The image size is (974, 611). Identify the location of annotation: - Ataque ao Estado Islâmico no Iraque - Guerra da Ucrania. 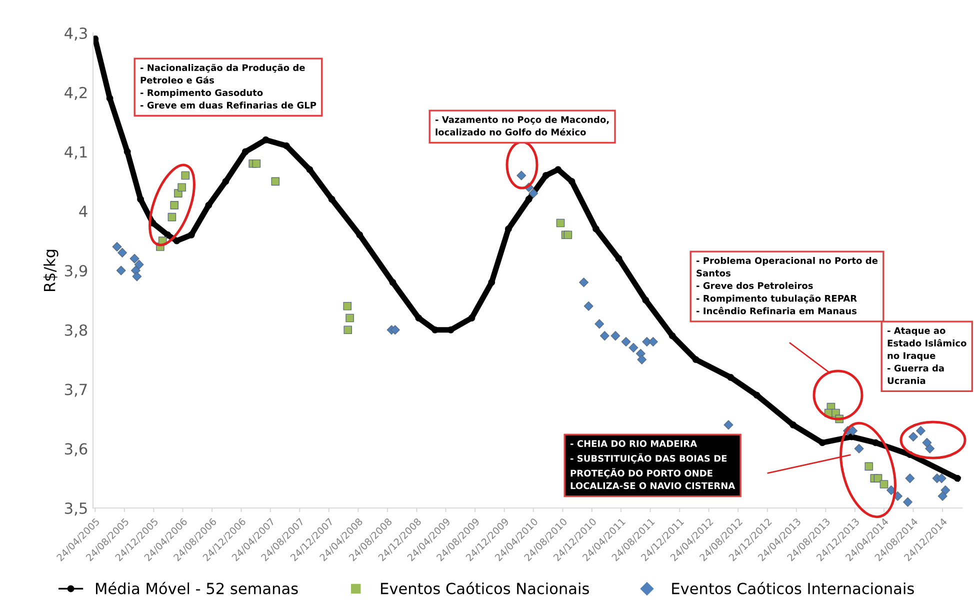
(926, 355).